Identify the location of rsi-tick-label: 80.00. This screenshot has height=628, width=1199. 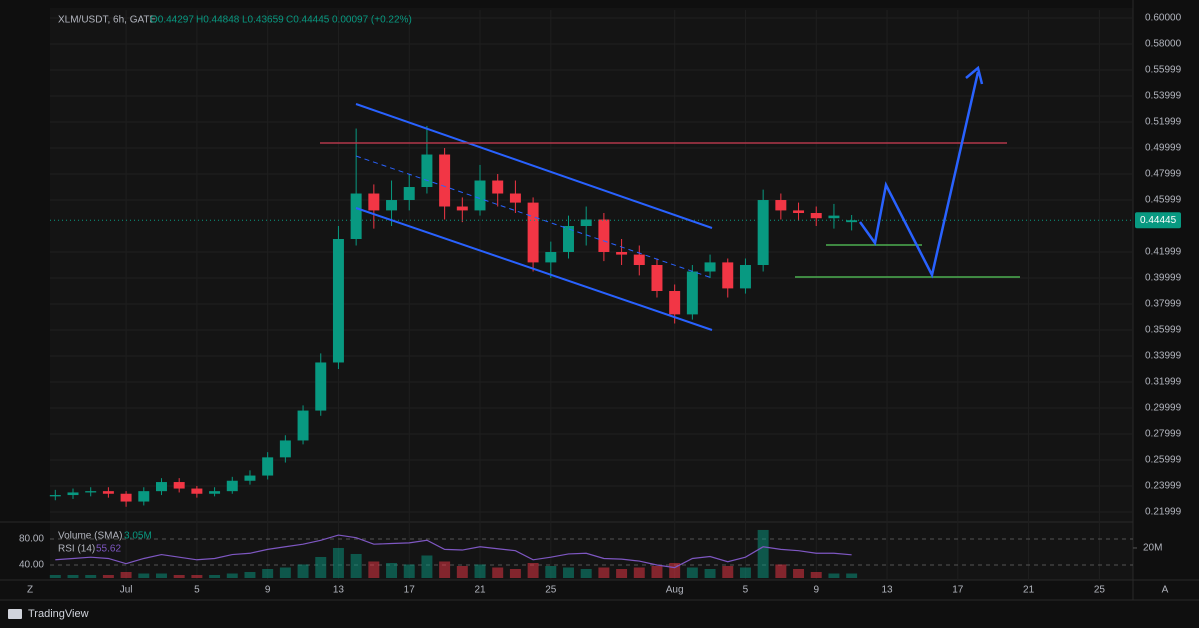
(31, 539).